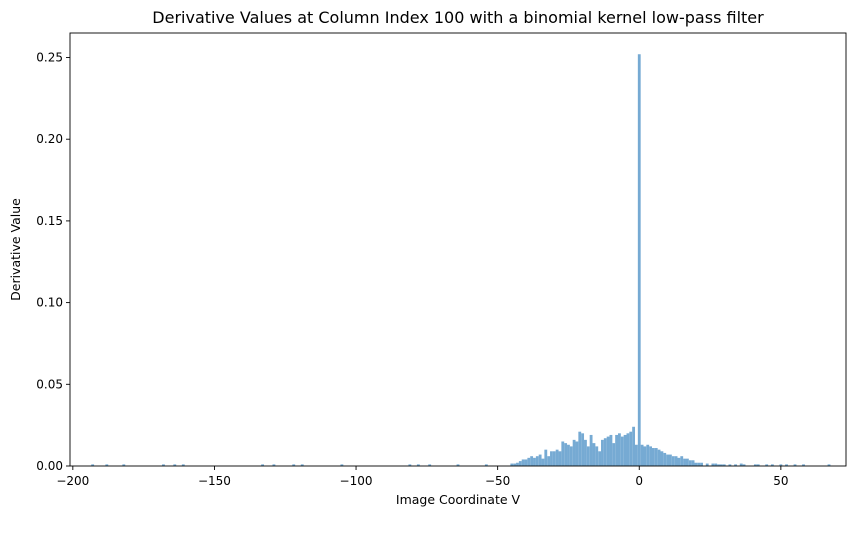  I want to click on y-tick-label: 0.00, so click(49, 466).